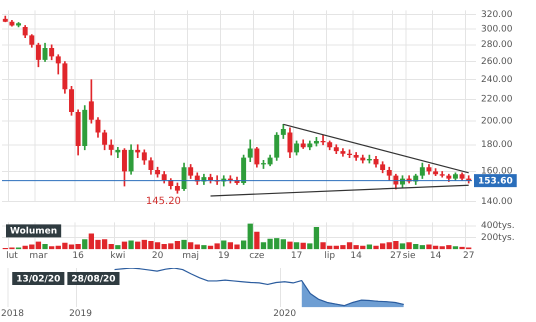  Describe the element at coordinates (257, 255) in the screenshot. I see `x-tick-label: cze` at that location.